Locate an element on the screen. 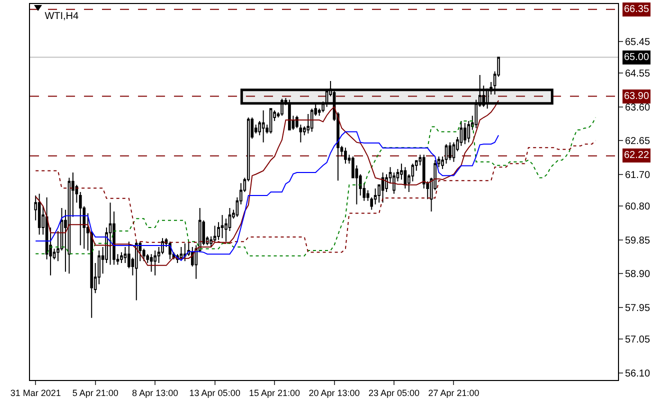  y-tick-label: 63.60 is located at coordinates (637, 108).